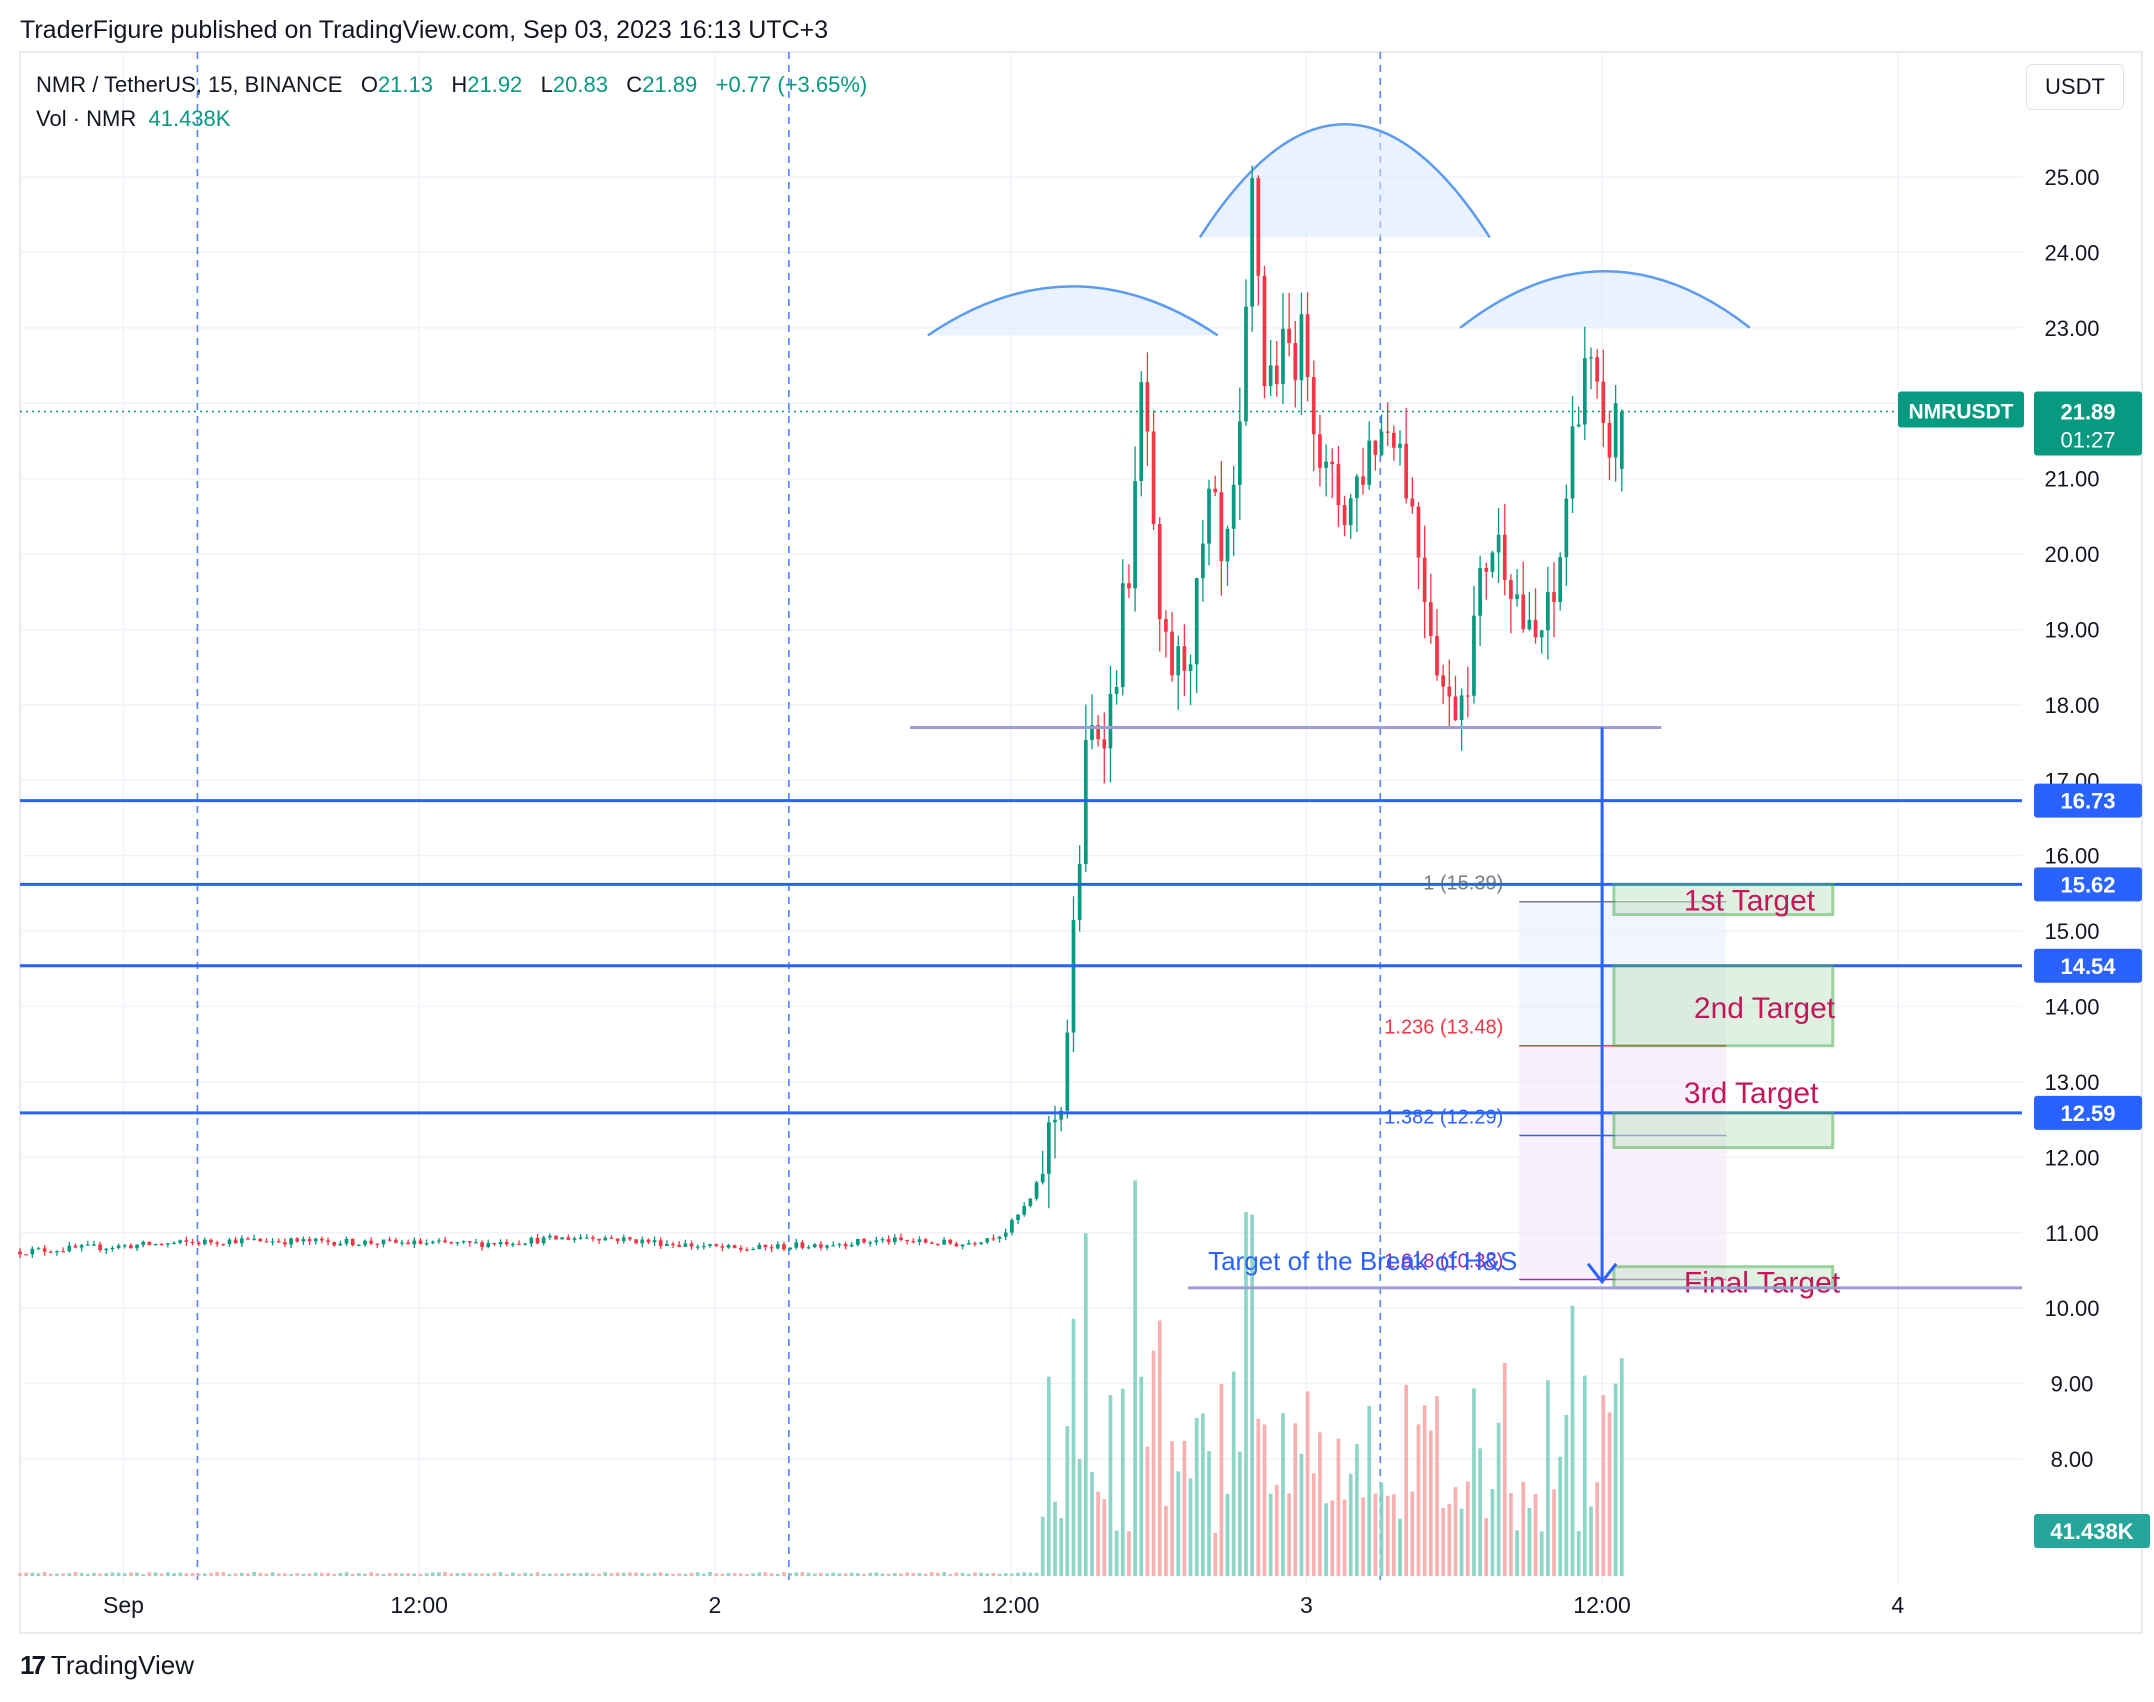 Image resolution: width=2154 pixels, height=1702 pixels. What do you see at coordinates (2091, 1531) in the screenshot?
I see `volume-tag-text: 41.438K` at bounding box center [2091, 1531].